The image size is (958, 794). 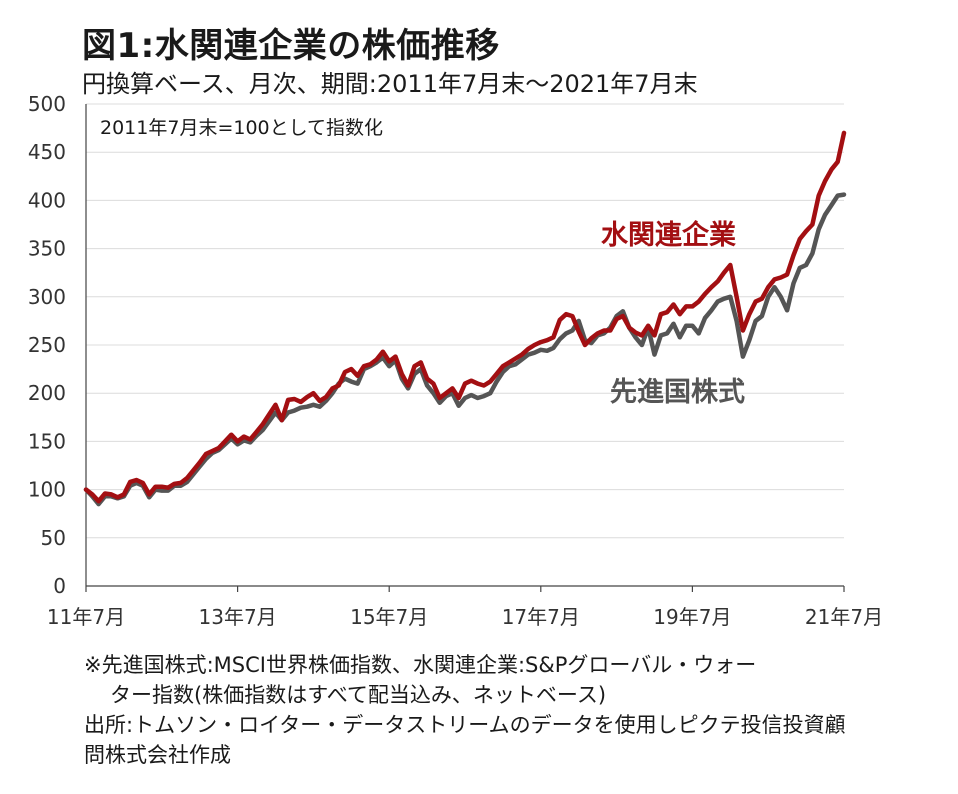 I want to click on page-title: 図1:水関連企業の株価推移, so click(x=291, y=46).